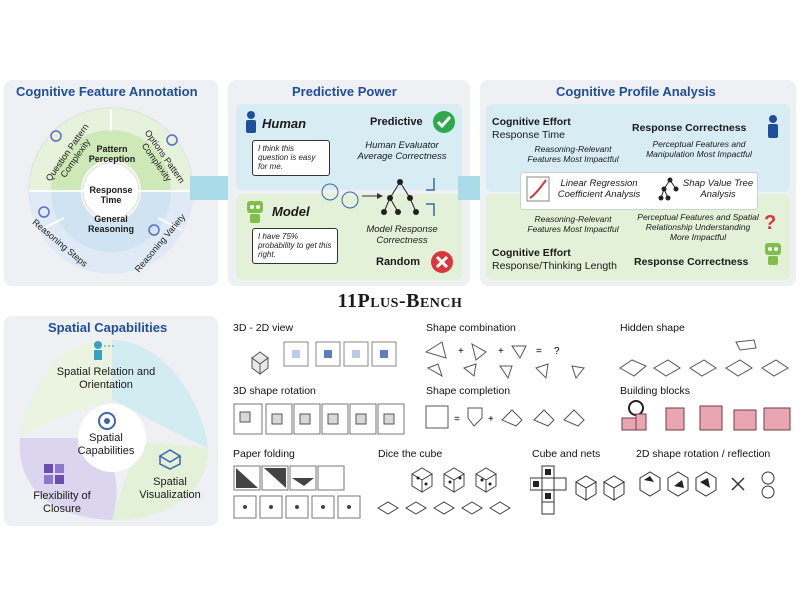  I want to click on rotation2d-example, so click(707, 485).